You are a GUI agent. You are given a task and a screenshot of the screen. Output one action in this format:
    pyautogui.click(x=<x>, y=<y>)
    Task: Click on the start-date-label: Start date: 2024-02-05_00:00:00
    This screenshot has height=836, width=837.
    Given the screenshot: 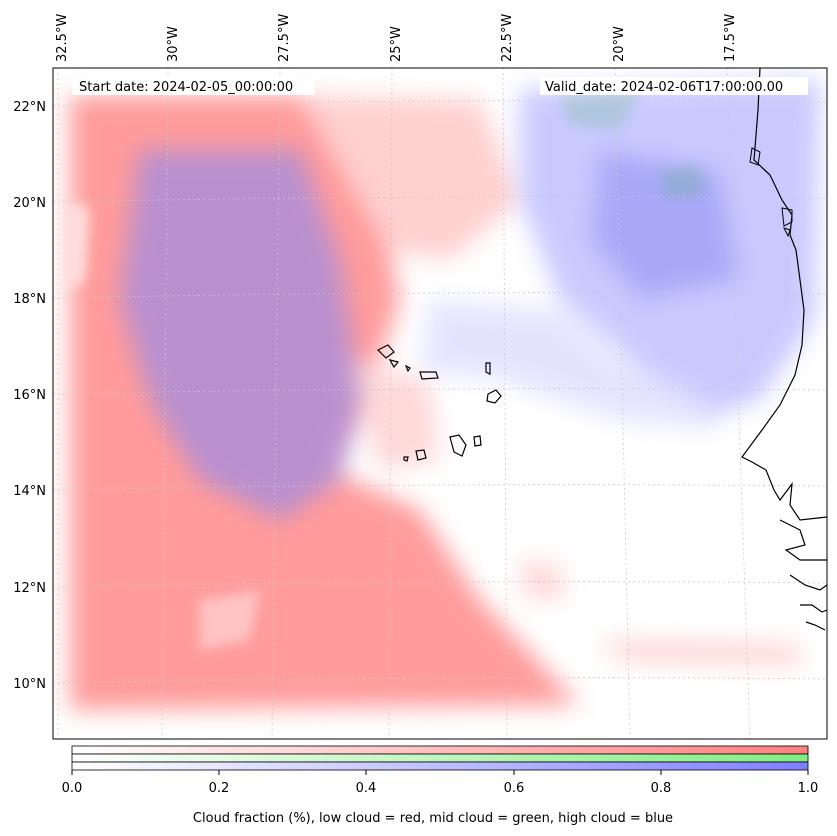 What is the action you would take?
    pyautogui.click(x=193, y=86)
    